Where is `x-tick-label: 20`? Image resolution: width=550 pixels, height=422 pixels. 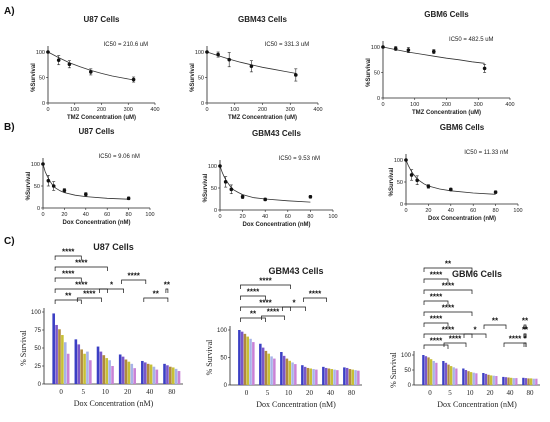
x-tick-label: 20 is located at coordinates (428, 211).